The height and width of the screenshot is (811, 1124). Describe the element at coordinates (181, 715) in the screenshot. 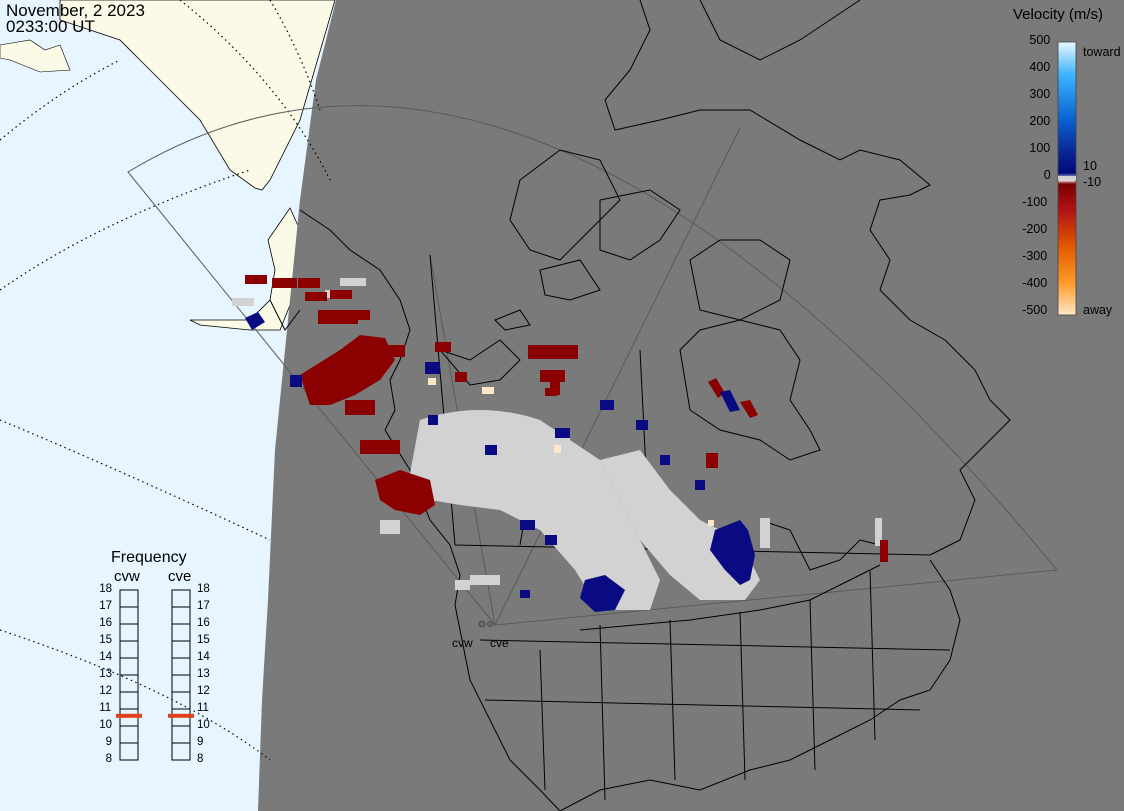

I see `cve-frequency-indicator` at that location.